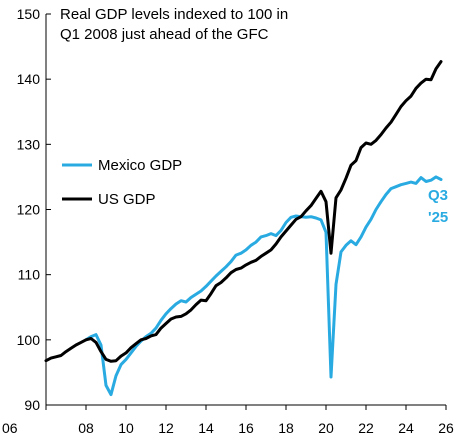 The image size is (476, 445). What do you see at coordinates (29, 340) in the screenshot?
I see `y-tick-label: 100` at bounding box center [29, 340].